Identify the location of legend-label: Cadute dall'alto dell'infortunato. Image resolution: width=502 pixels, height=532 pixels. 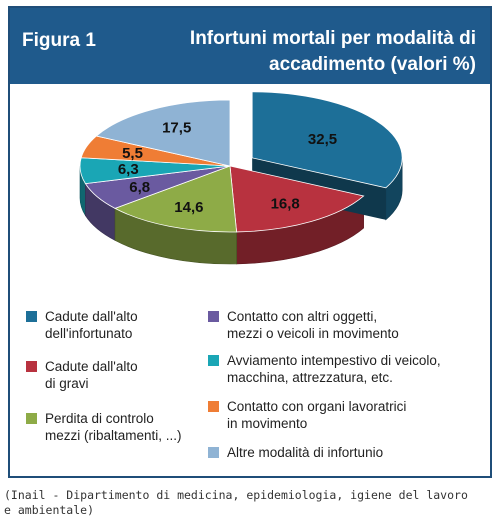
(91, 325).